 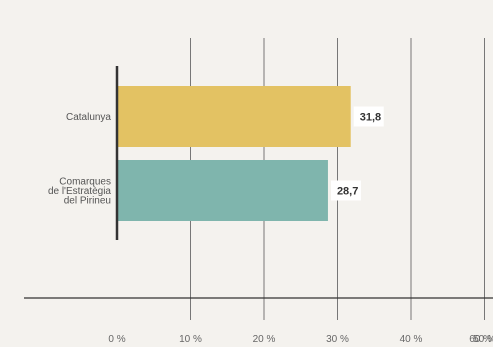 I want to click on x-tick-label: 10 %, so click(x=190, y=339).